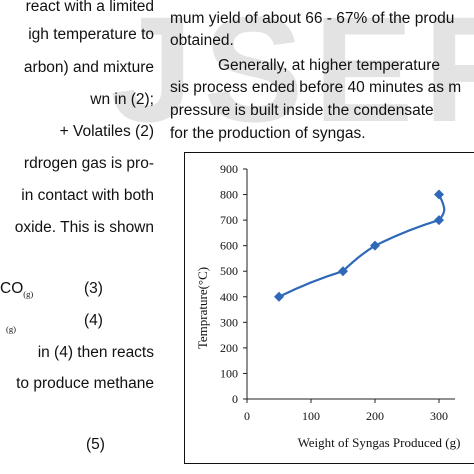 The width and height of the screenshot is (474, 474). What do you see at coordinates (106, 131) in the screenshot?
I see `left-text-line: + Volatiles (2)` at bounding box center [106, 131].